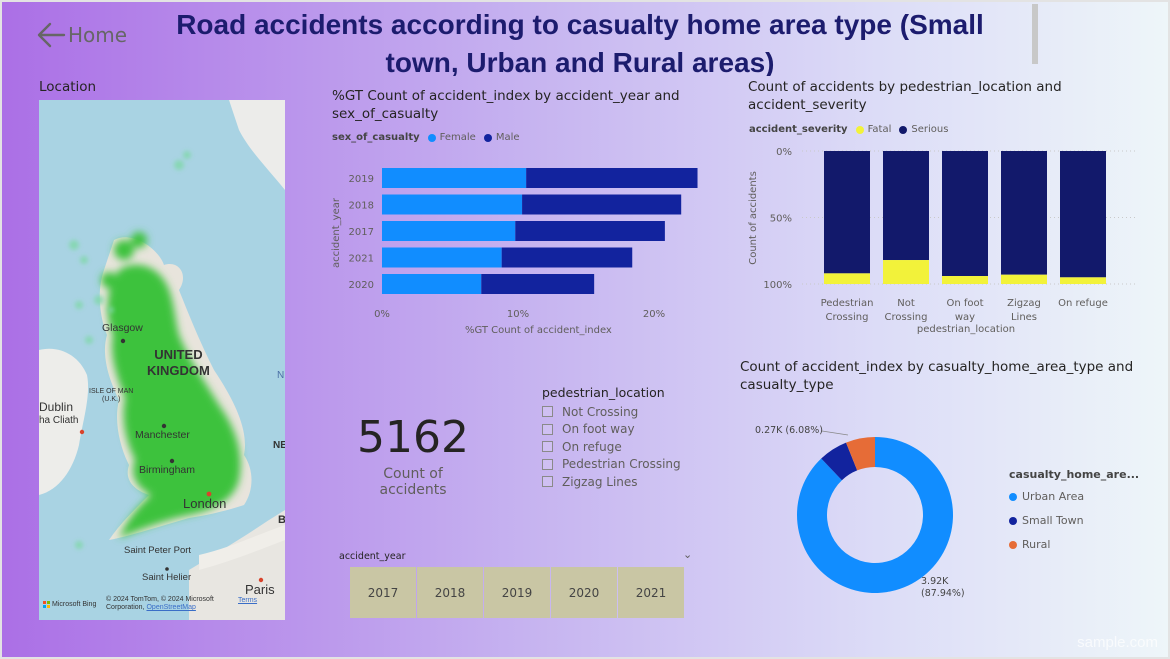  I want to click on terms-link: Terms, so click(248, 600).